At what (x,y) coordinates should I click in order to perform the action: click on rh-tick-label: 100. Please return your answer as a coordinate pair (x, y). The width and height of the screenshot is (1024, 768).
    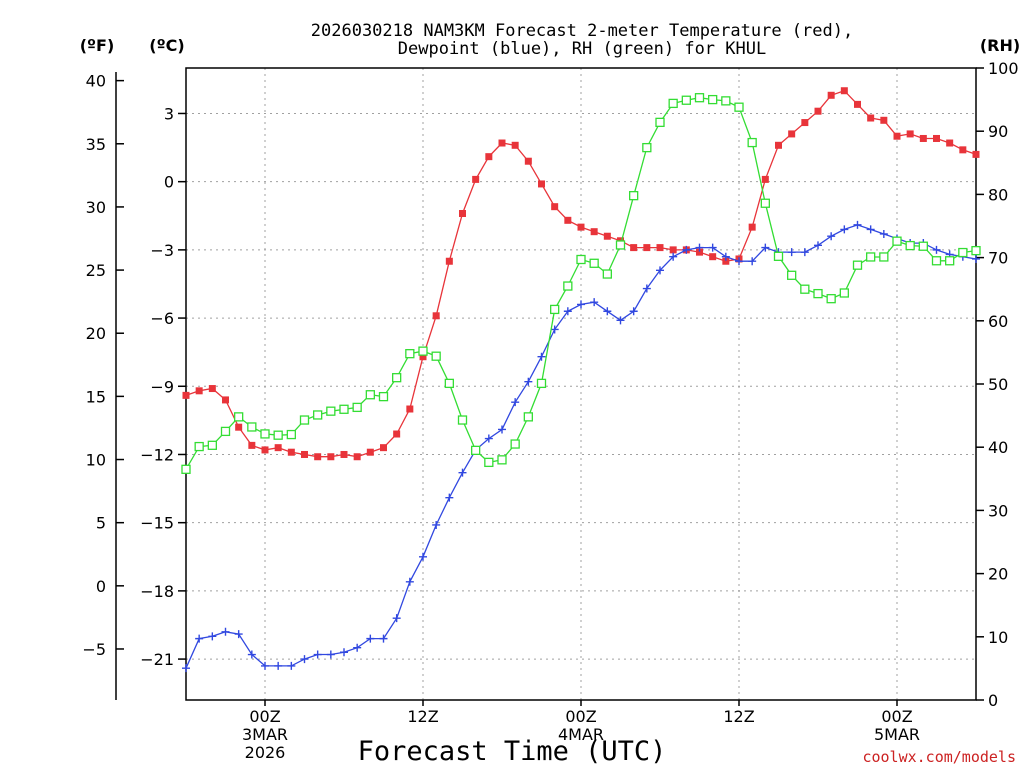
    Looking at the image, I should click on (1003, 68).